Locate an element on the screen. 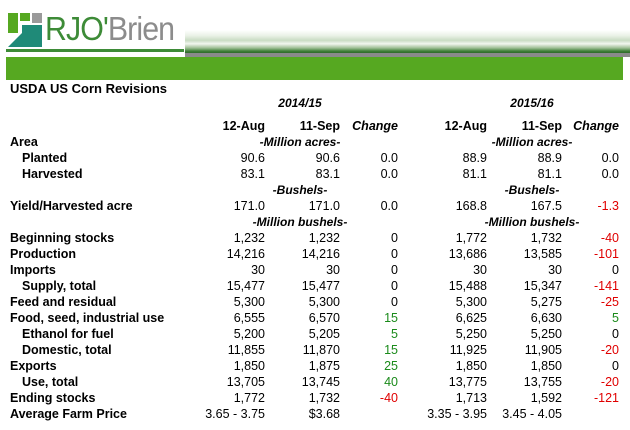  table-row: Imports 30 30 0 30 30 0 is located at coordinates (315, 270).